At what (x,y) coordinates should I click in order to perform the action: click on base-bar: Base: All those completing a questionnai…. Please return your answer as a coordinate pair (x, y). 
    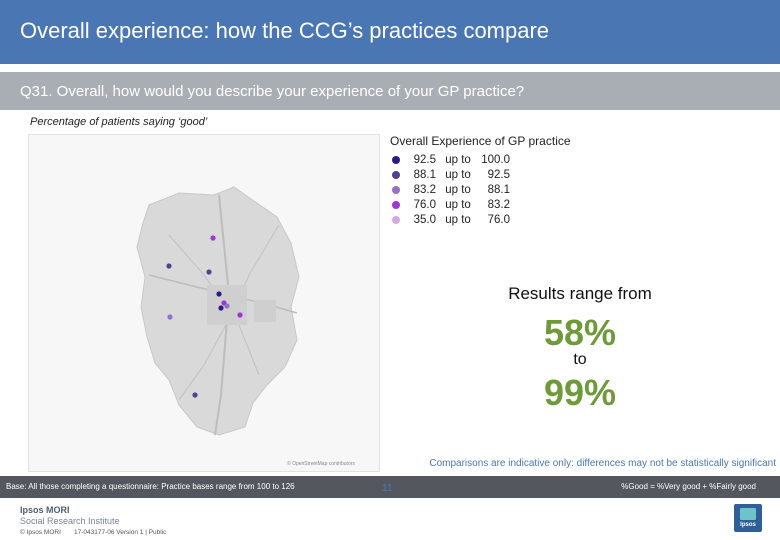
    Looking at the image, I should click on (390, 487).